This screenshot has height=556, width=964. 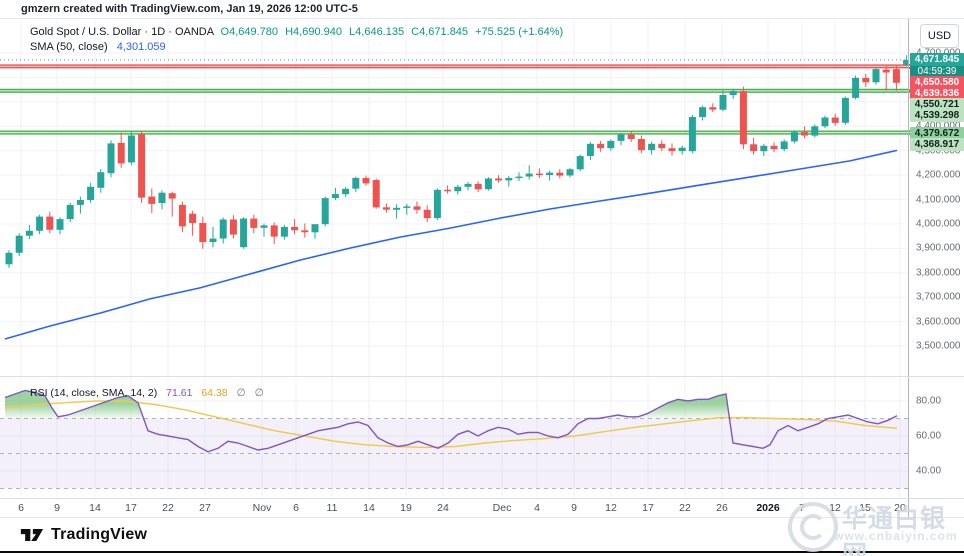 What do you see at coordinates (937, 82) in the screenshot?
I see `level-price-badge: 4,650.580` at bounding box center [937, 82].